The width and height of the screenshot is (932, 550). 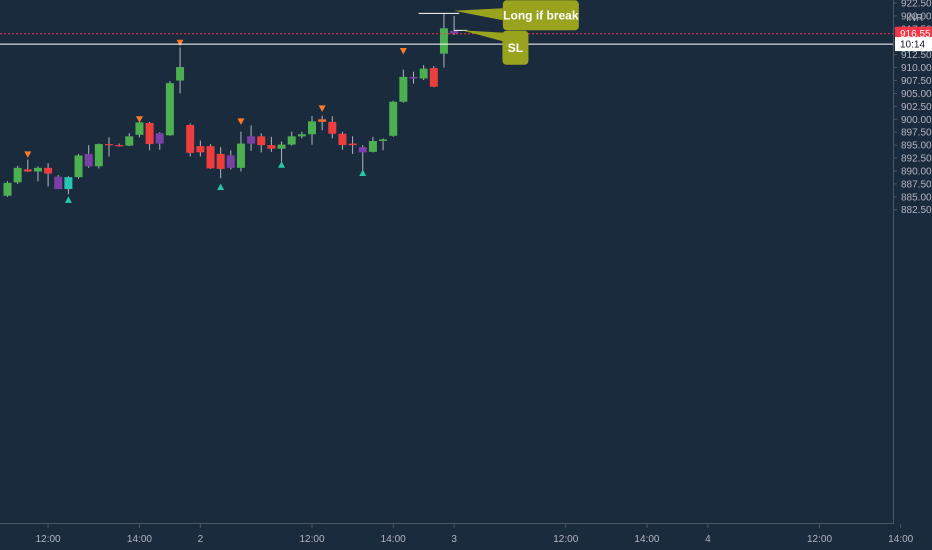 What do you see at coordinates (915, 34) in the screenshot?
I see `price-tag-text: 916.55` at bounding box center [915, 34].